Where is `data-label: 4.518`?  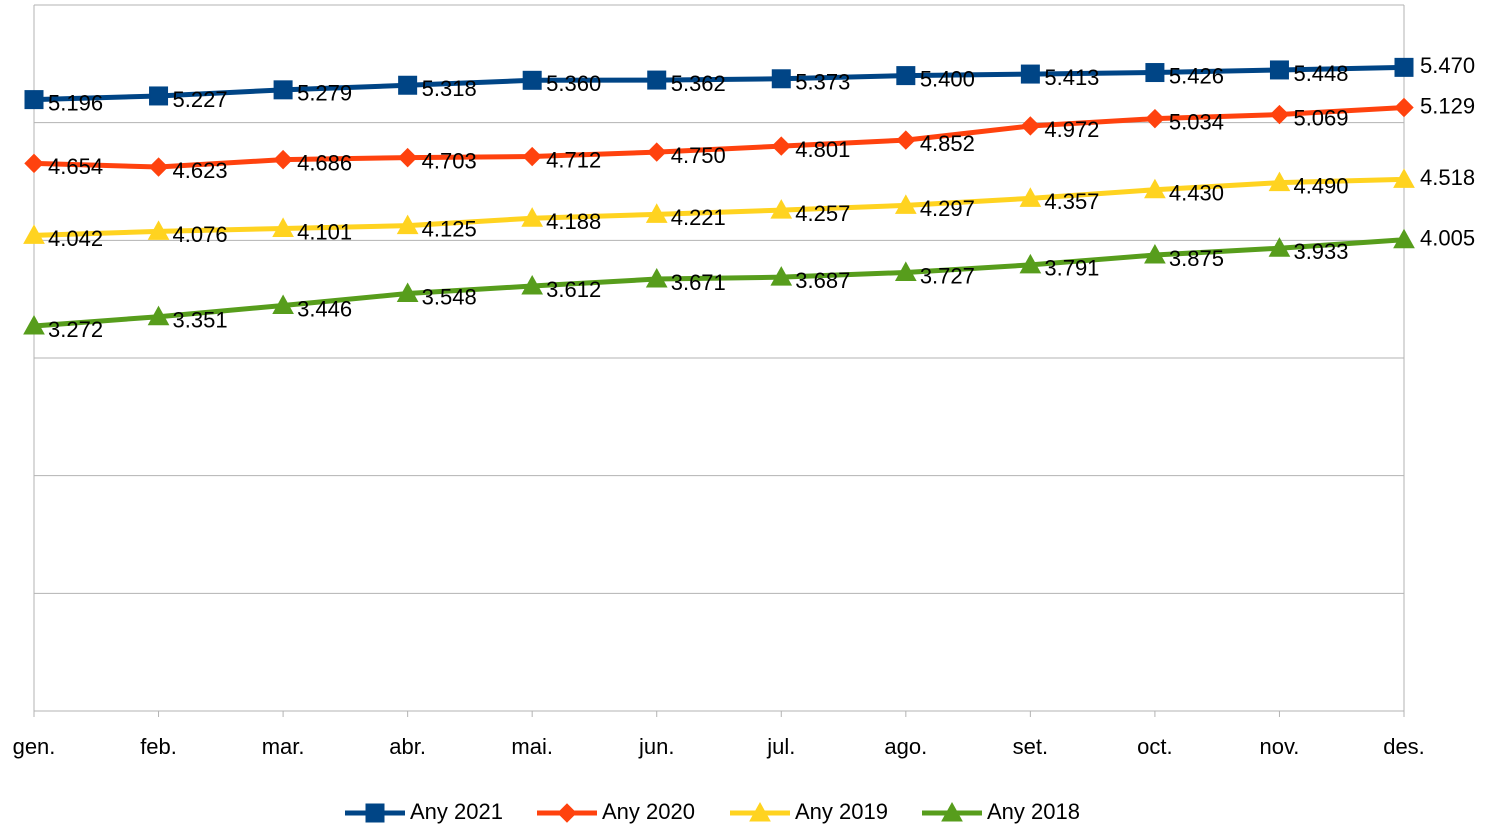
data-label: 4.518 is located at coordinates (1447, 177).